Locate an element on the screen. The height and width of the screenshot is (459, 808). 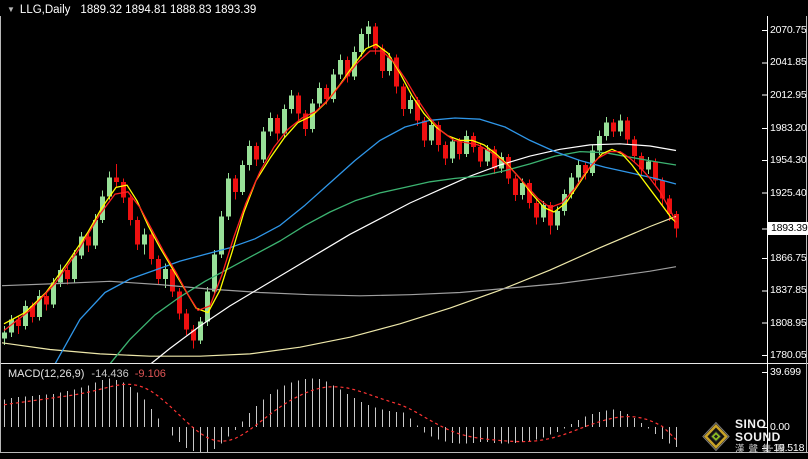
price-axis-label: 2070.75 is located at coordinates (788, 30).